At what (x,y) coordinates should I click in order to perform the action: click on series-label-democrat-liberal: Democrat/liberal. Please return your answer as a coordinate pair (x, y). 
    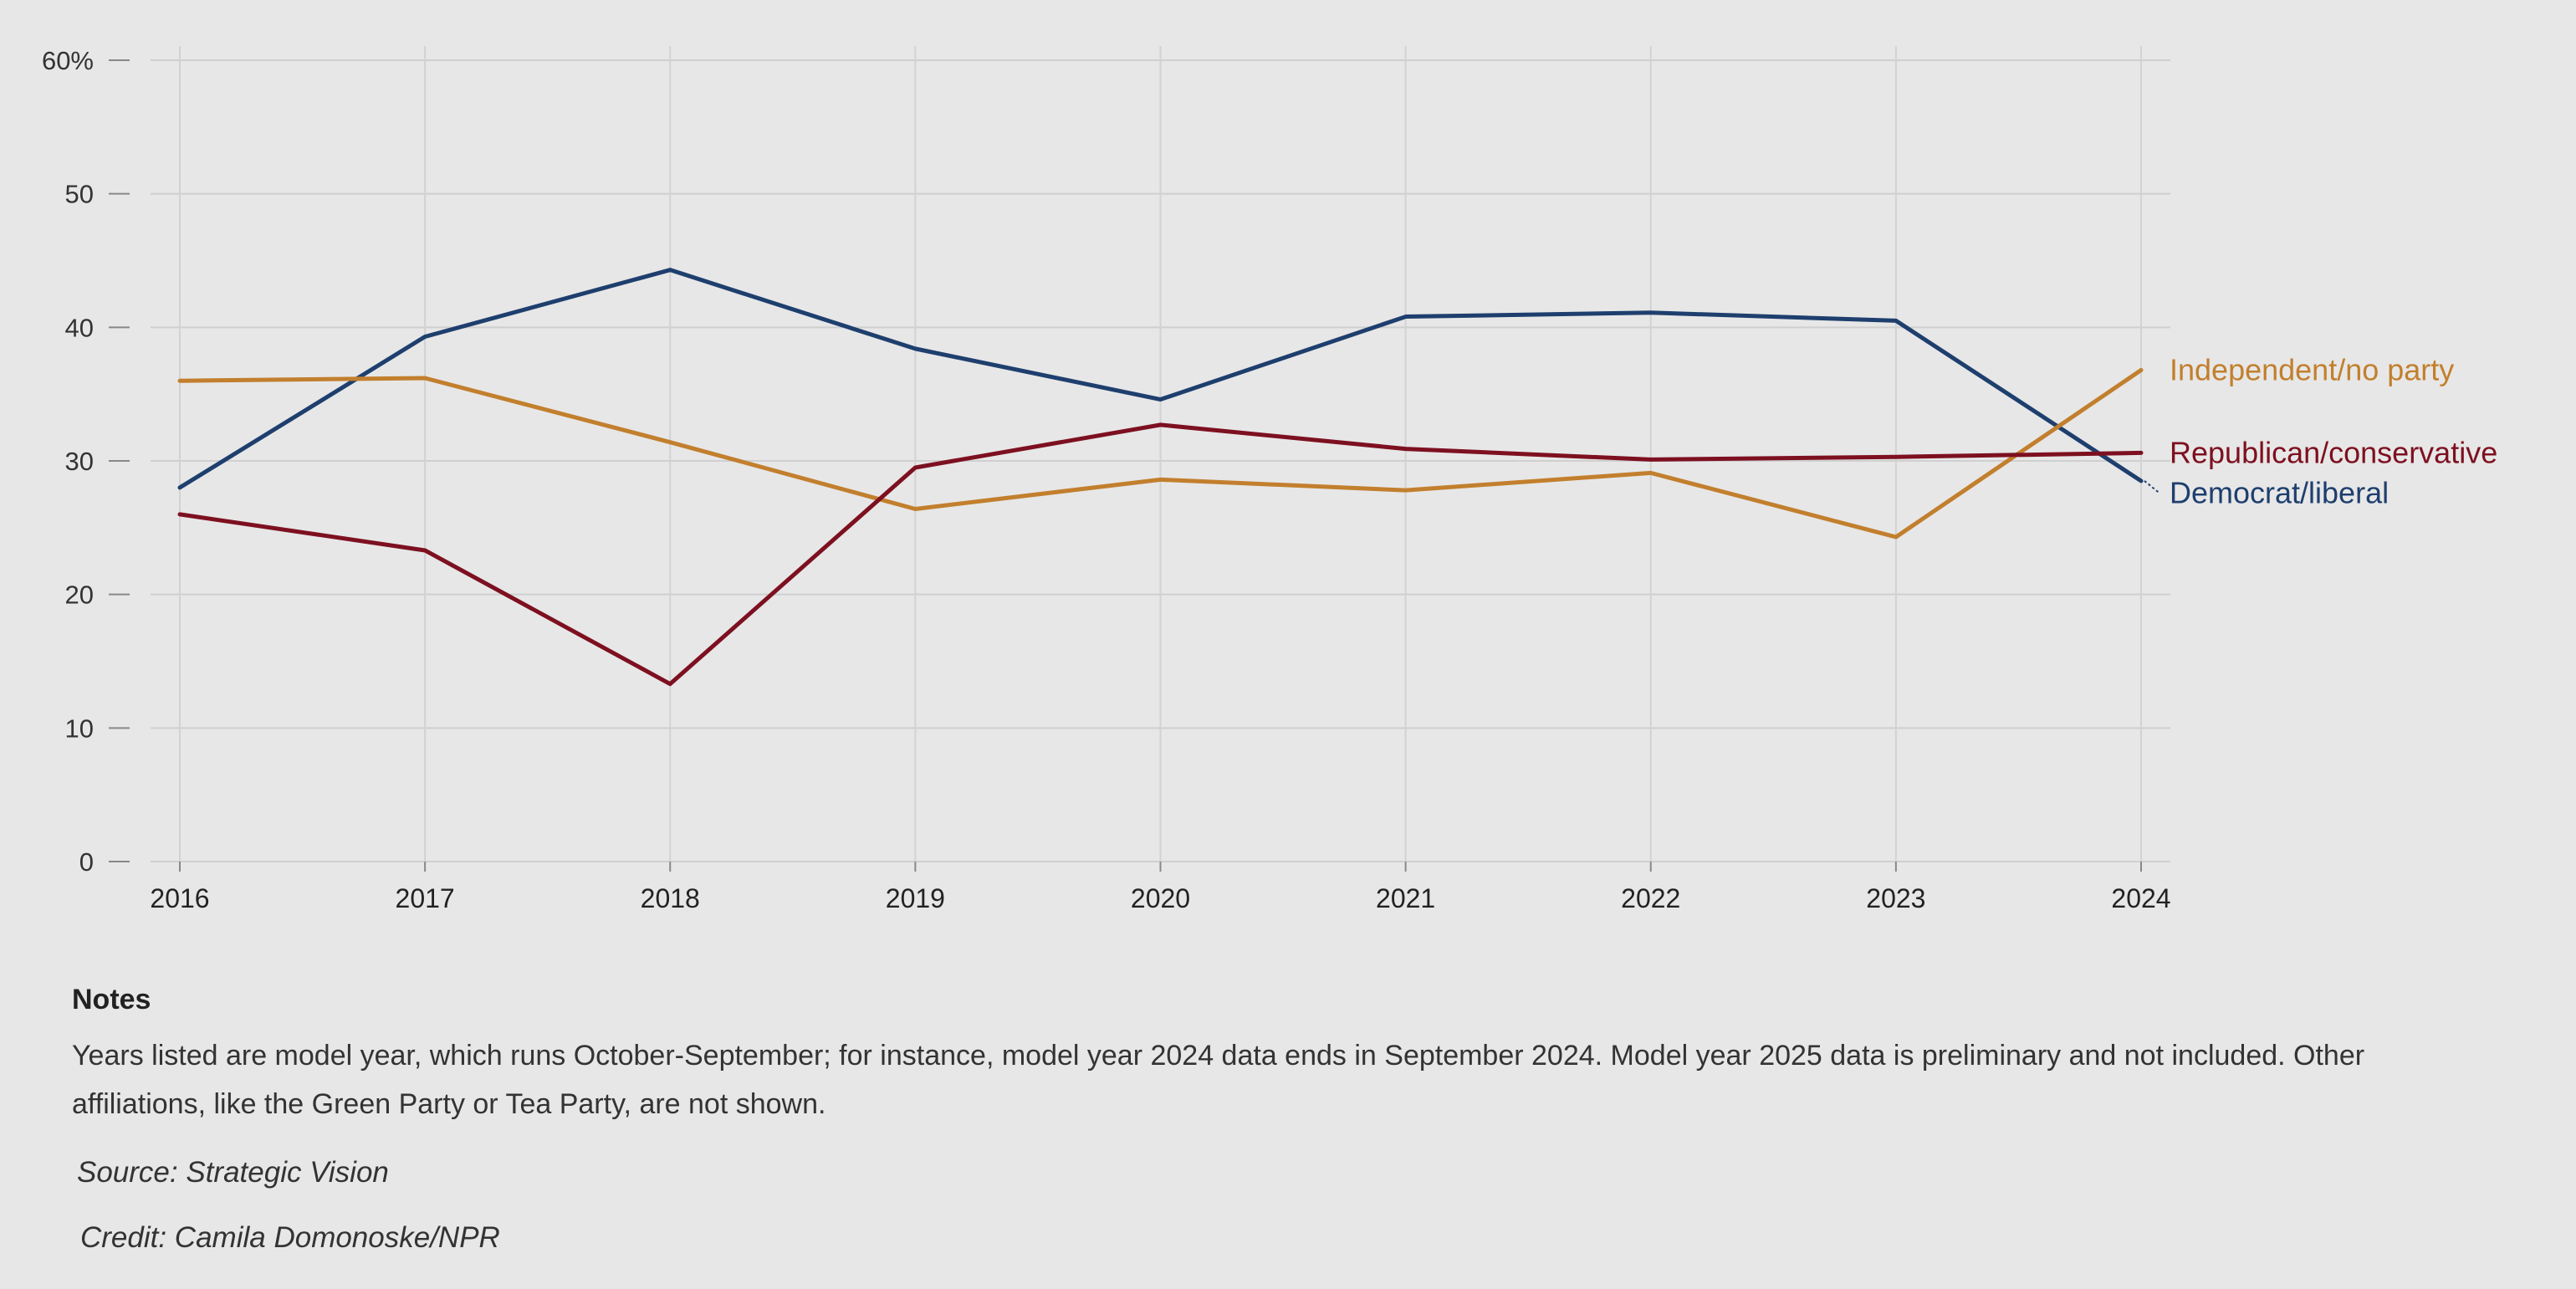
    Looking at the image, I should click on (2279, 492).